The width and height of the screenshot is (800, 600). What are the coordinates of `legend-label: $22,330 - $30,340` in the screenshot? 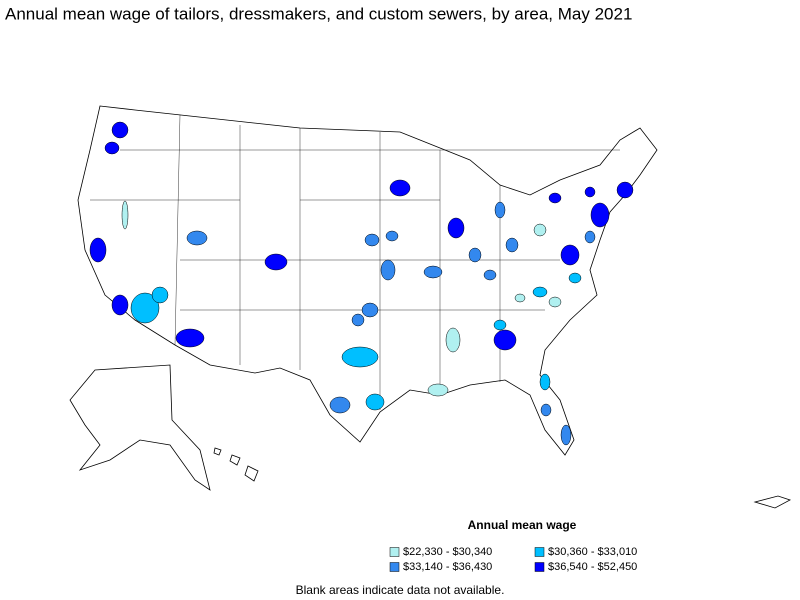 It's located at (447, 552).